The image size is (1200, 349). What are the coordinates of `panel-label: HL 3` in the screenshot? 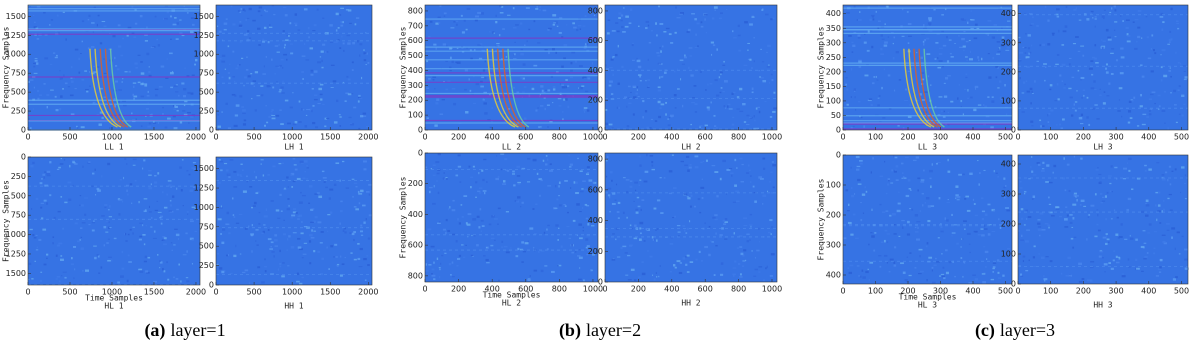 It's located at (927, 305).